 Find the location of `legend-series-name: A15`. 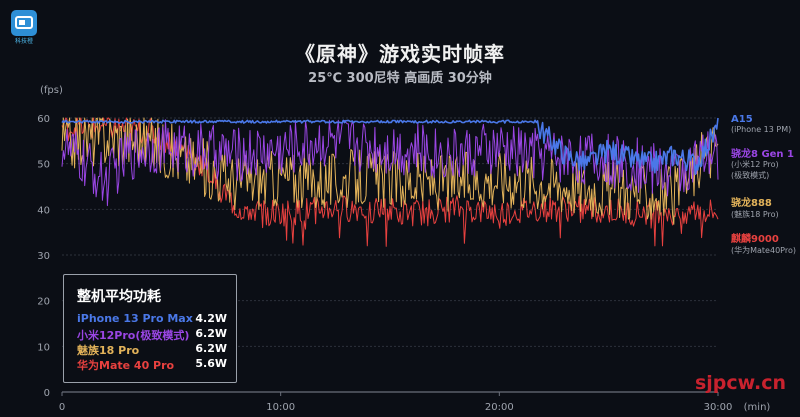

legend-series-name: A15 is located at coordinates (742, 119).